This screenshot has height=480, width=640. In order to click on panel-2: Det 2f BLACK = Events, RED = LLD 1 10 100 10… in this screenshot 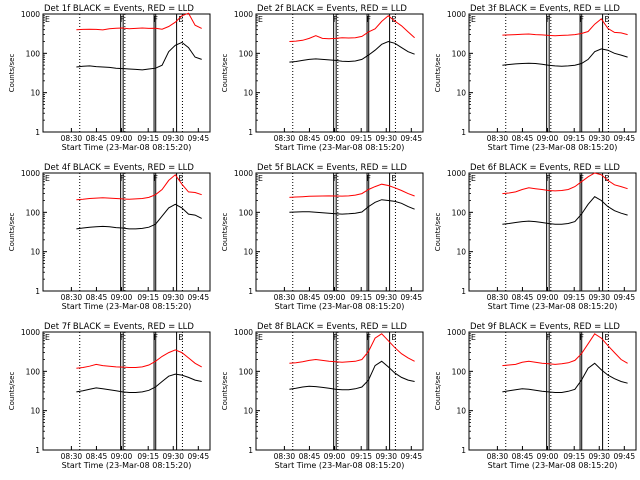, I will do `click(322, 78)`.